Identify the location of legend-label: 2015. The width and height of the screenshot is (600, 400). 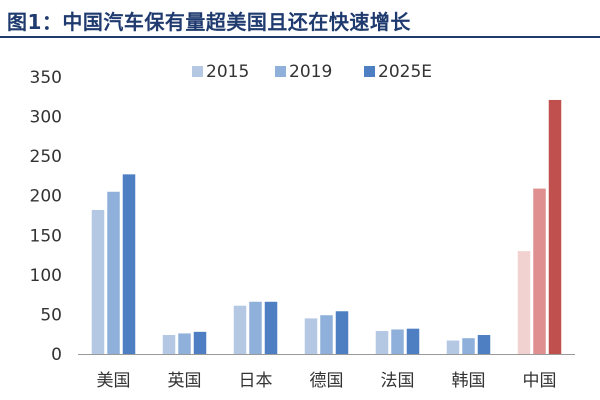
(227, 72).